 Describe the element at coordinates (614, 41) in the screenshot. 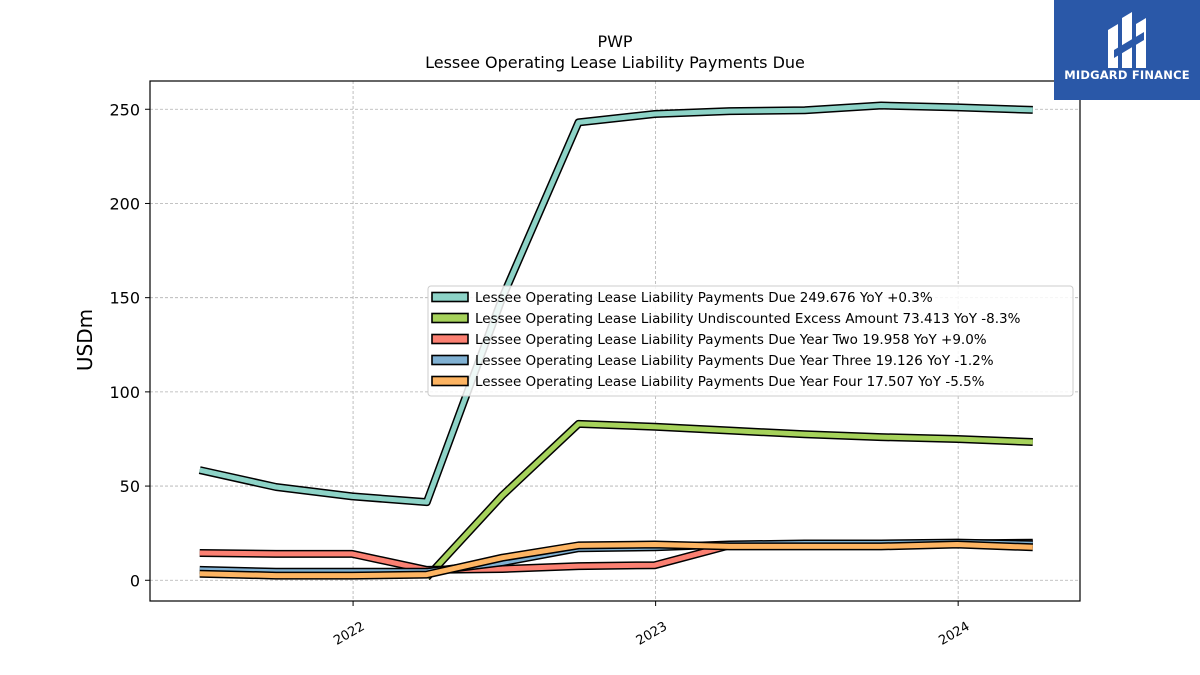

I see `chart-title: PWP` at that location.